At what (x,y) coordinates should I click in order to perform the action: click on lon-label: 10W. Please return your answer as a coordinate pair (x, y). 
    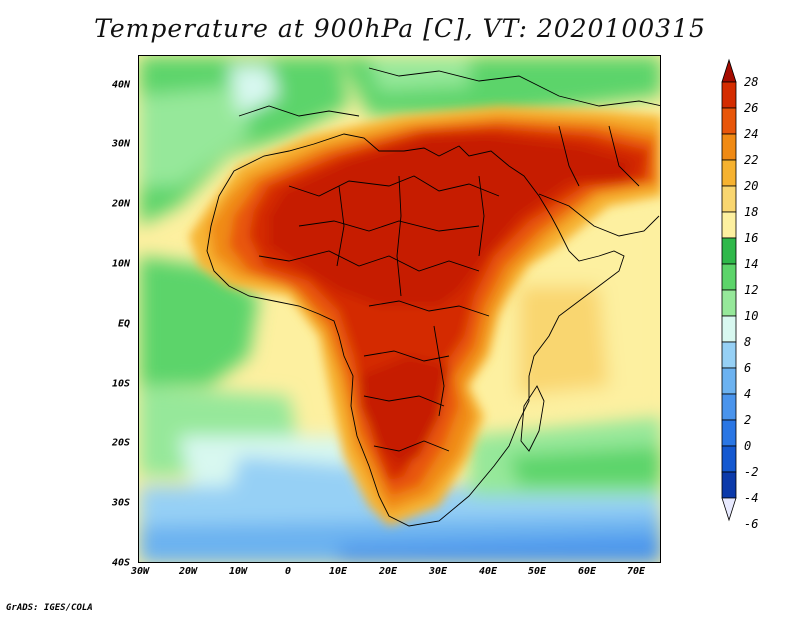
    Looking at the image, I should click on (238, 571).